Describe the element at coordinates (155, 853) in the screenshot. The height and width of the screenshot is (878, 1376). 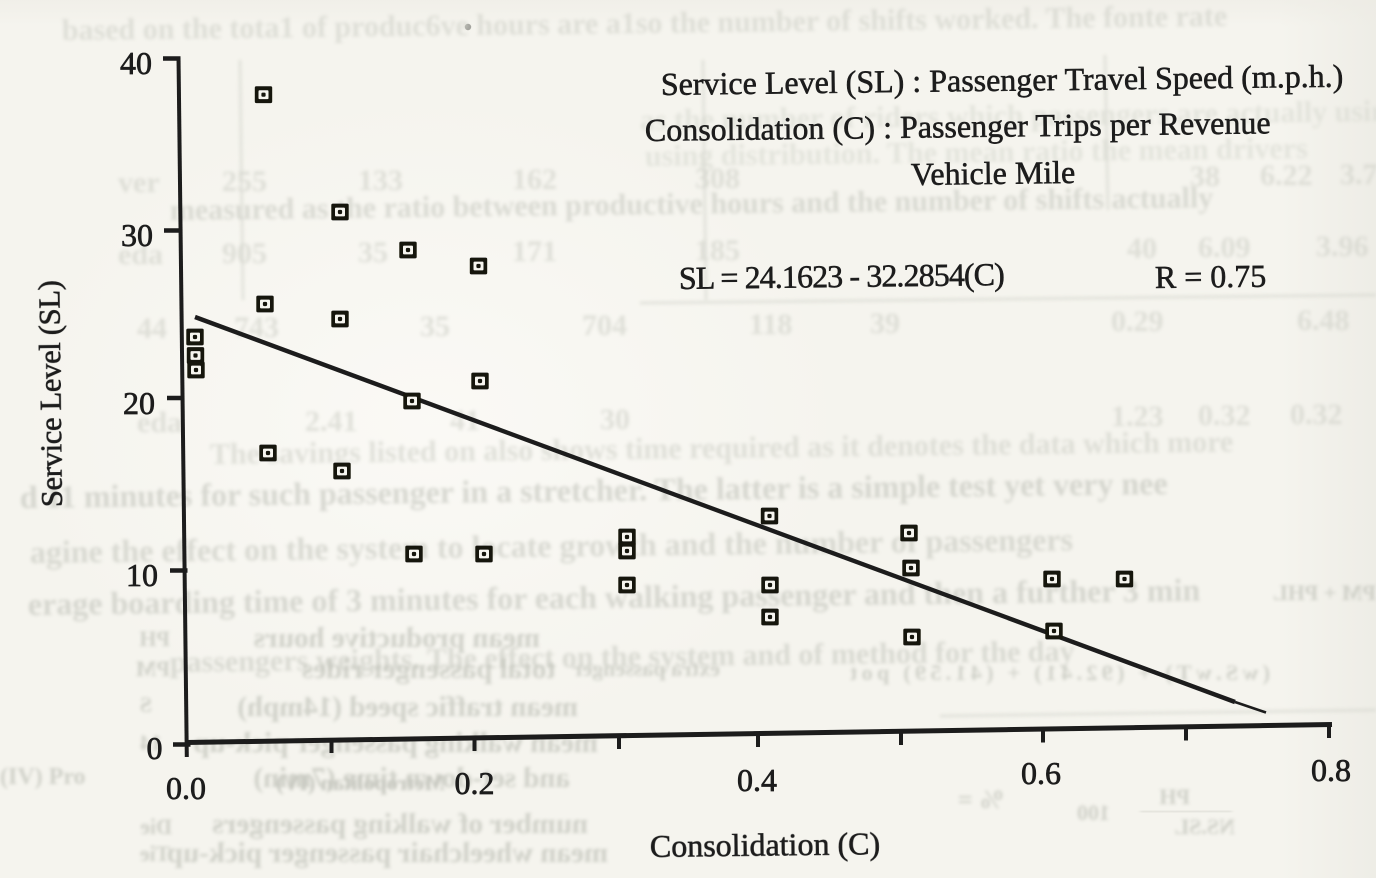
I see `svg-text: Tie` at that location.